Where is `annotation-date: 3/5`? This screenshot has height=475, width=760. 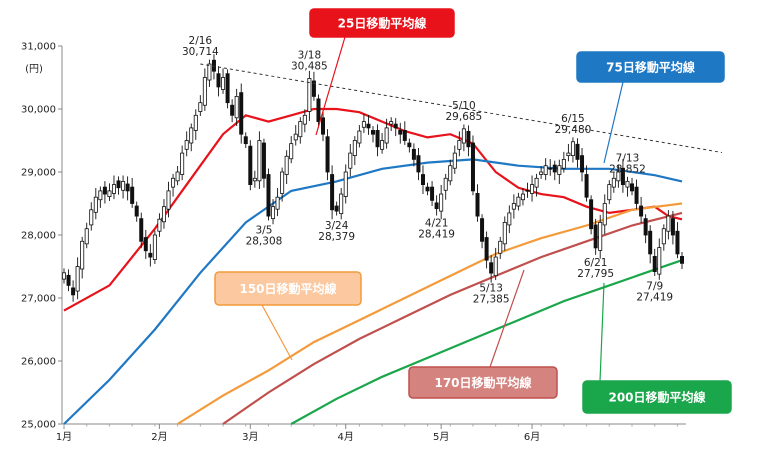 annotation-date: 3/5 is located at coordinates (263, 231).